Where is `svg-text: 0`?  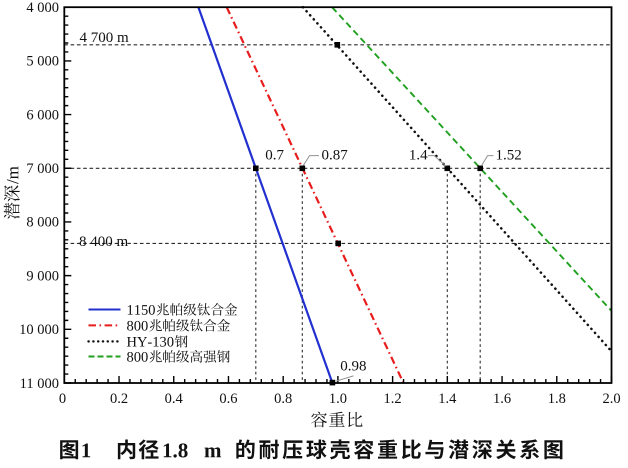 svg-text: 0 is located at coordinates (62, 399).